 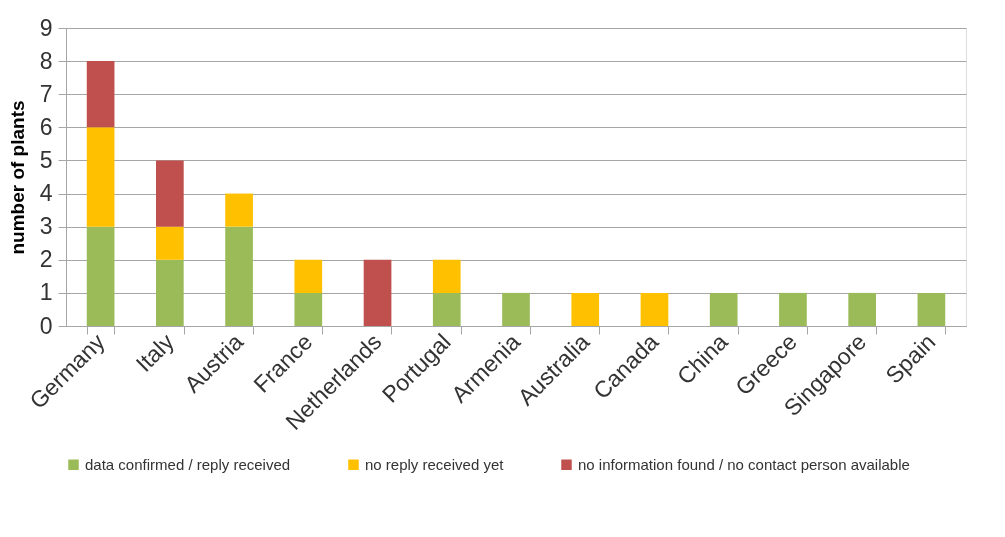 I want to click on y-tick-label: 3, so click(x=46, y=226).